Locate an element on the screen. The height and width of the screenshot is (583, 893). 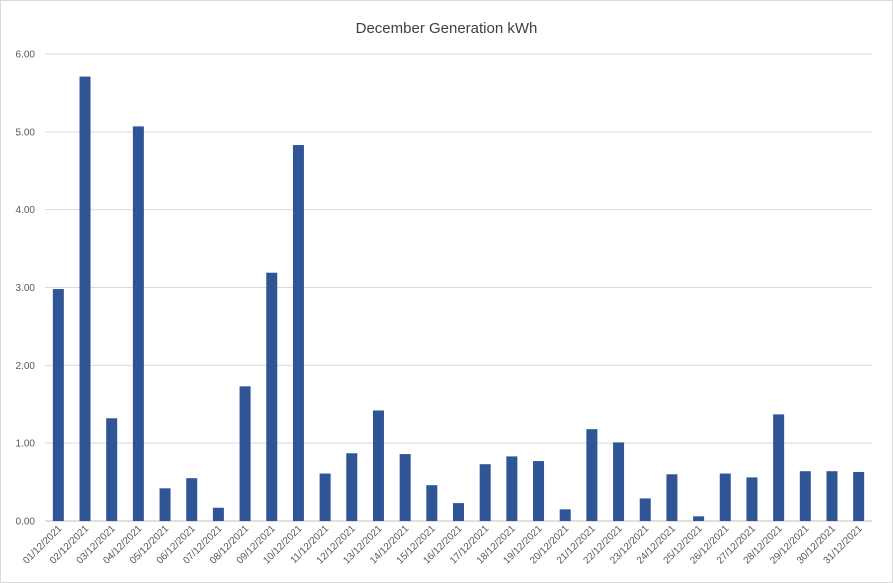
y-tick-label: 3.00 is located at coordinates (26, 288).